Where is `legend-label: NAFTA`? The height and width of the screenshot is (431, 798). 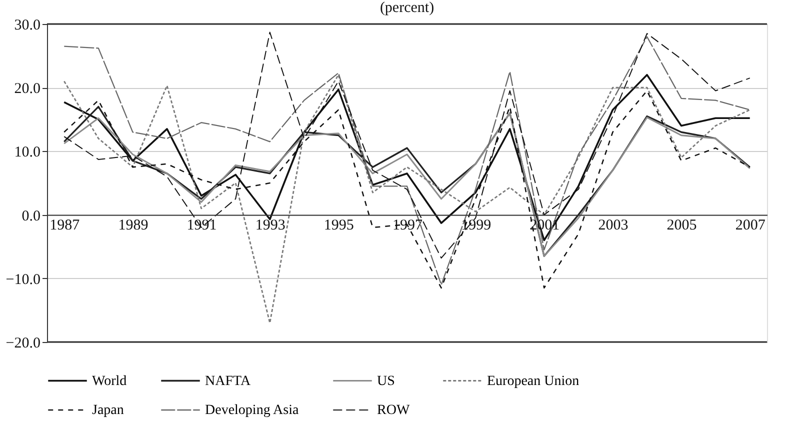 legend-label: NAFTA is located at coordinates (228, 381).